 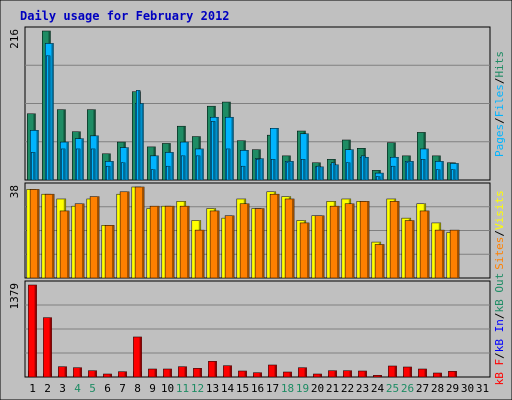 What do you see at coordinates (499, 335) in the screenshot?
I see `legend-part: kB In` at bounding box center [499, 335].